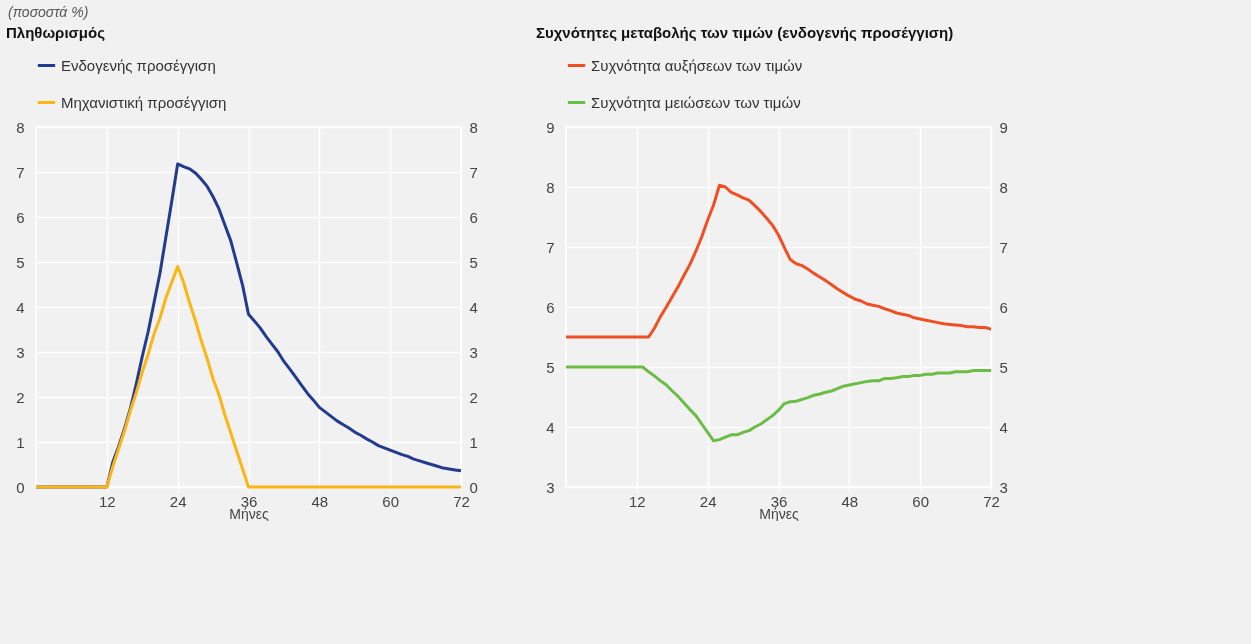 The height and width of the screenshot is (644, 1251). I want to click on y-tick-label: 2, so click(20, 397).